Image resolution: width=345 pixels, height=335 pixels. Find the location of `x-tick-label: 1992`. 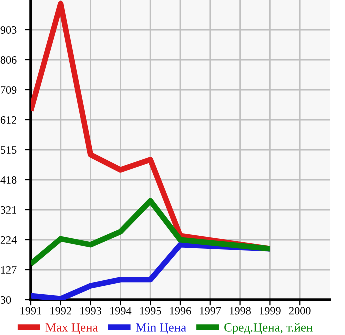

x-tick-label: 1992 is located at coordinates (61, 311).